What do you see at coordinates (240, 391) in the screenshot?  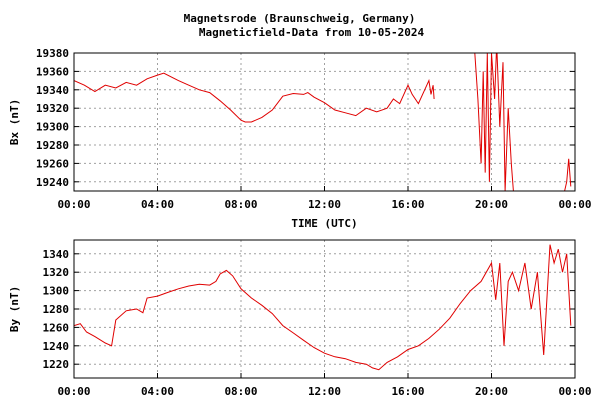 I see `by-xtick-label: 08:00` at bounding box center [240, 391].